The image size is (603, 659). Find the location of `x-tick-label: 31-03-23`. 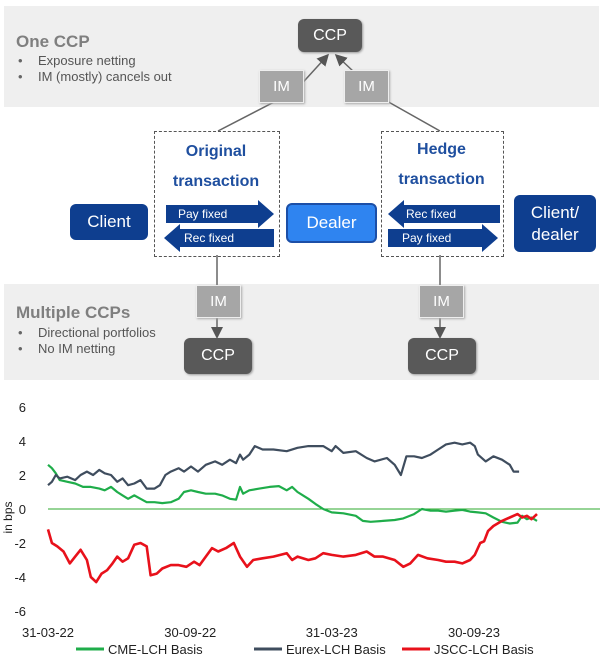

x-tick-label: 31-03-23 is located at coordinates (332, 632).